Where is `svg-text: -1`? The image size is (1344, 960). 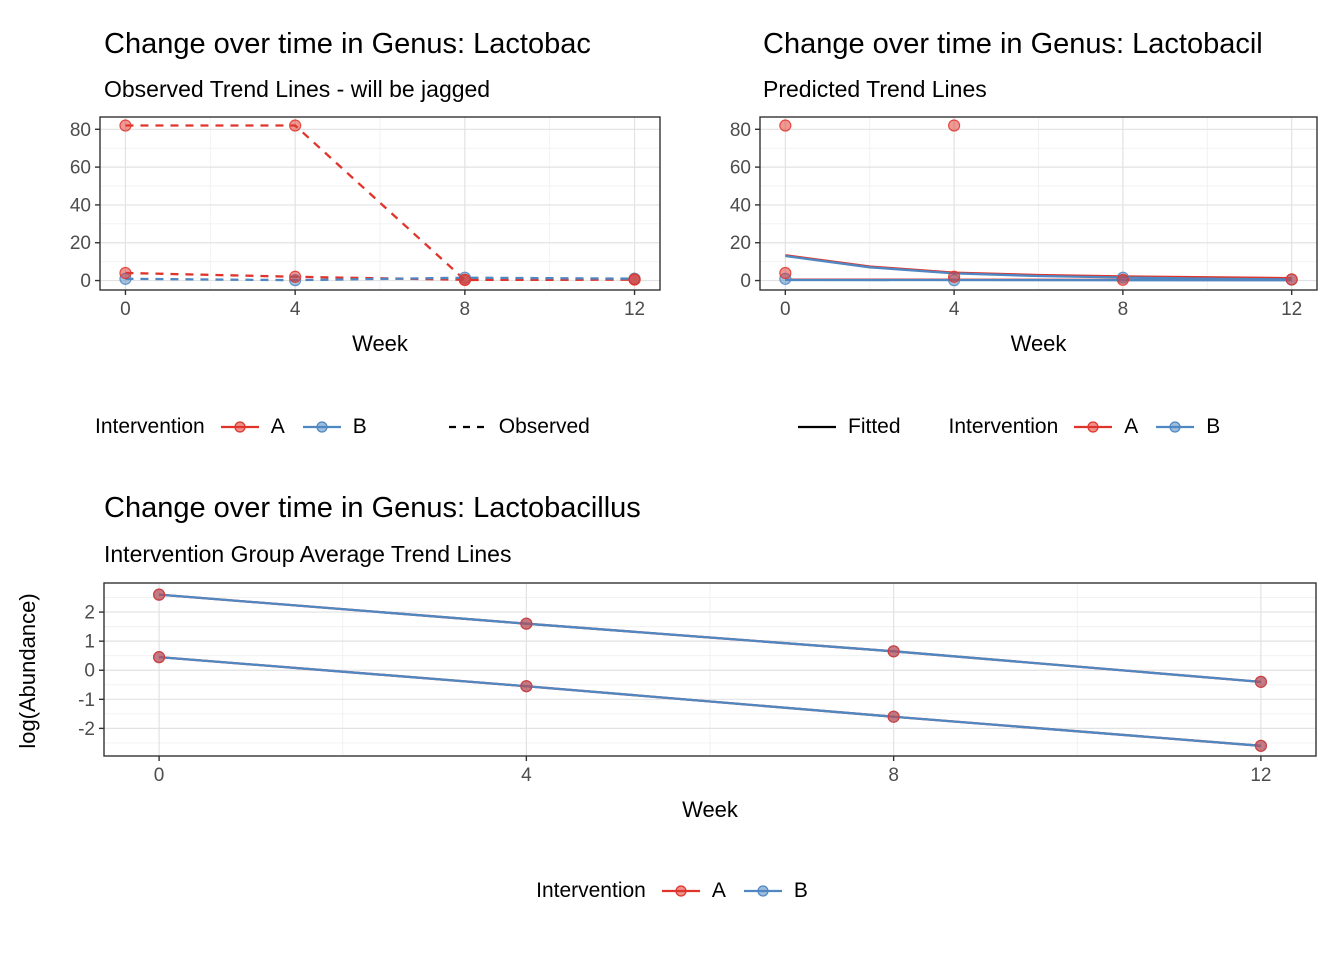 svg-text: -1 is located at coordinates (86, 700).